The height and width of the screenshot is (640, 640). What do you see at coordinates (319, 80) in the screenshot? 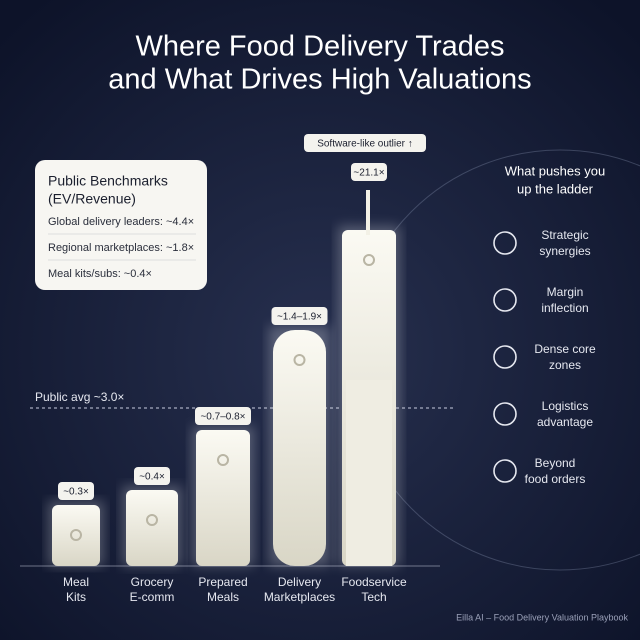
I see `title: and What Drives High Valuations` at bounding box center [319, 80].